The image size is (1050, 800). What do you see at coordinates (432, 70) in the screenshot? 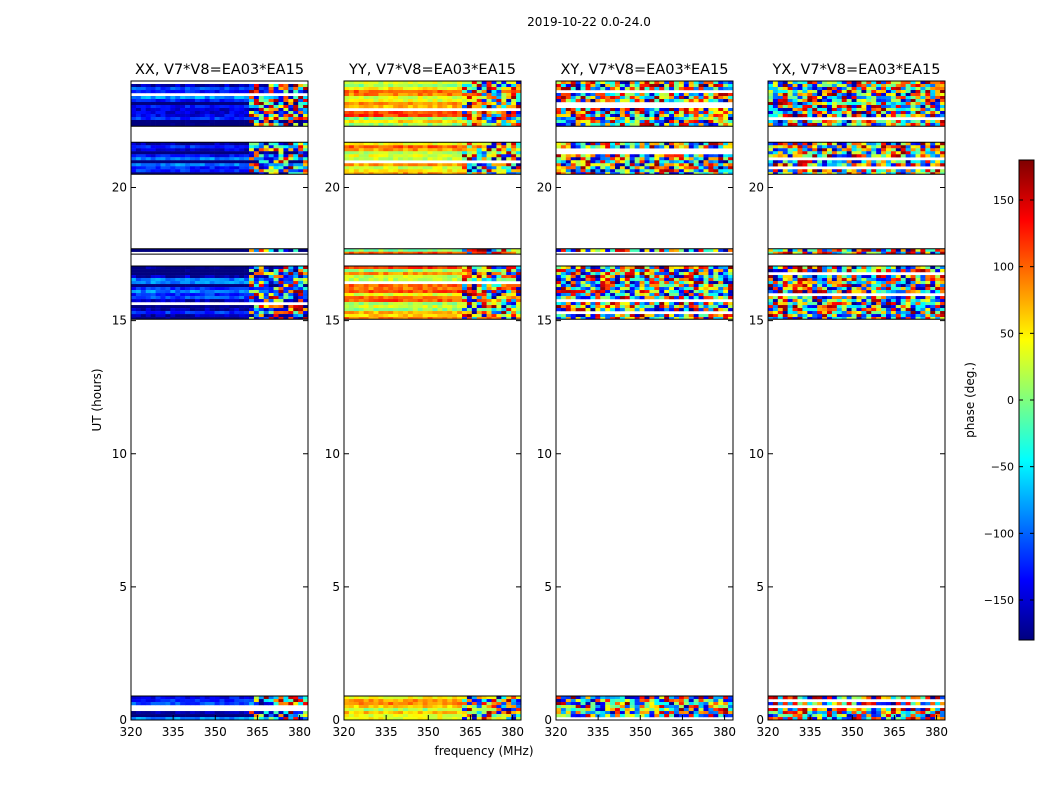
I see `panel-title: YY, V7*V8=EA03*EA15` at bounding box center [432, 70].